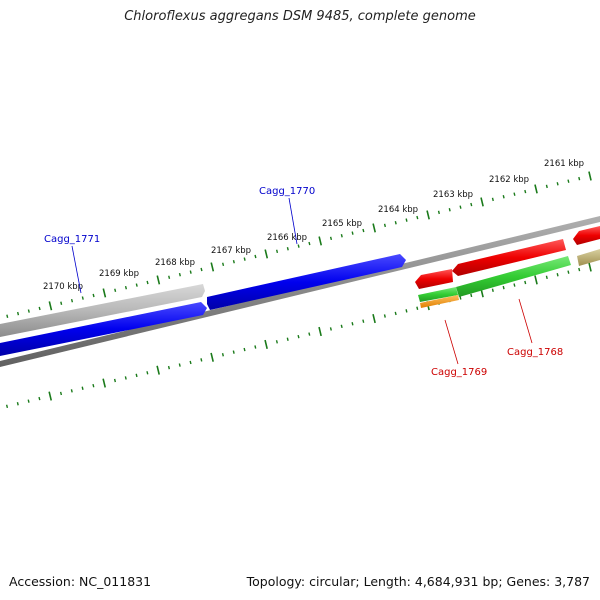 The image size is (600, 600). Describe the element at coordinates (63, 287) in the screenshot. I see `scale-label-2170: 2170 kbp` at that location.